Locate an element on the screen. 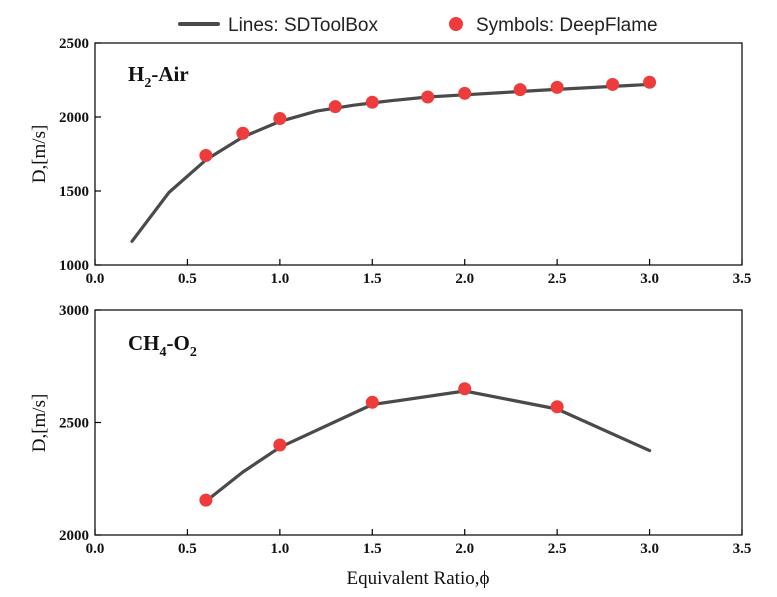 The height and width of the screenshot is (597, 777). y-axis-ticks: 2000 2500 3000 is located at coordinates (80, 423).